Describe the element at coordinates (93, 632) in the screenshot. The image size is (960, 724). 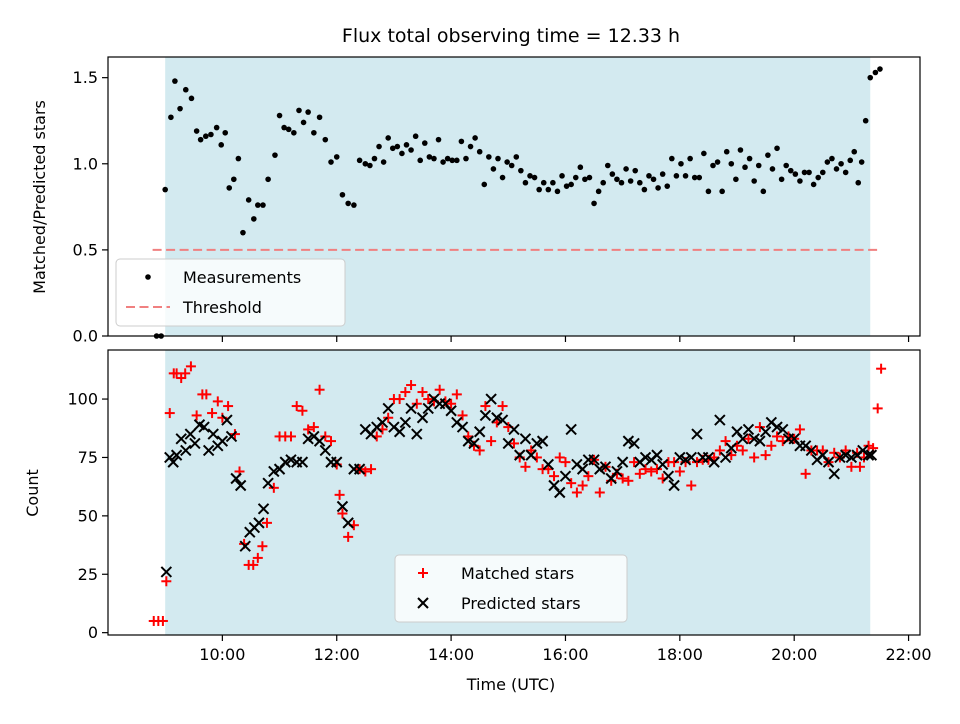
I see `y-tick-label: 0` at that location.